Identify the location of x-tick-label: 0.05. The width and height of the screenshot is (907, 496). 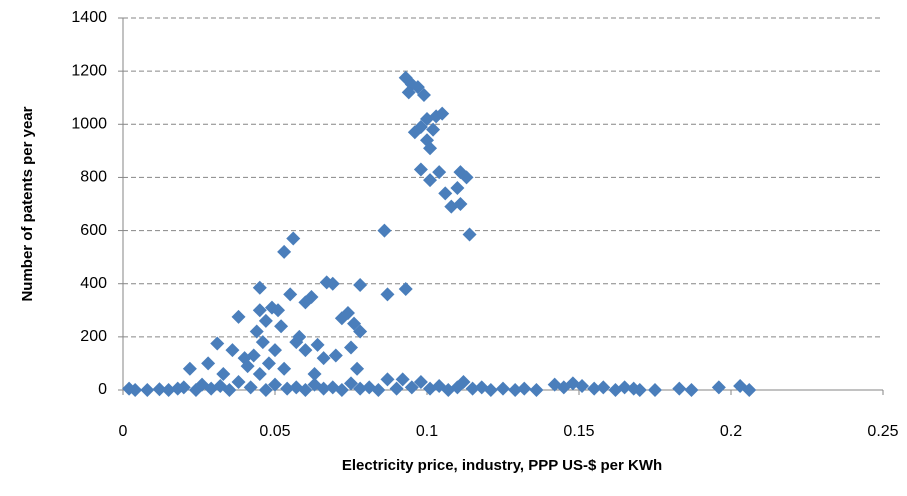
(274, 431).